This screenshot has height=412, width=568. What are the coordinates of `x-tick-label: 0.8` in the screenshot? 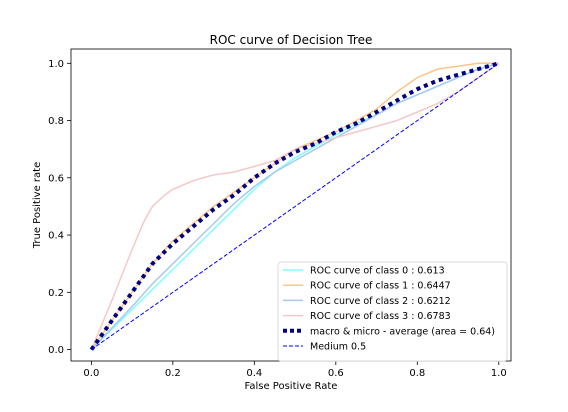 It's located at (417, 373).